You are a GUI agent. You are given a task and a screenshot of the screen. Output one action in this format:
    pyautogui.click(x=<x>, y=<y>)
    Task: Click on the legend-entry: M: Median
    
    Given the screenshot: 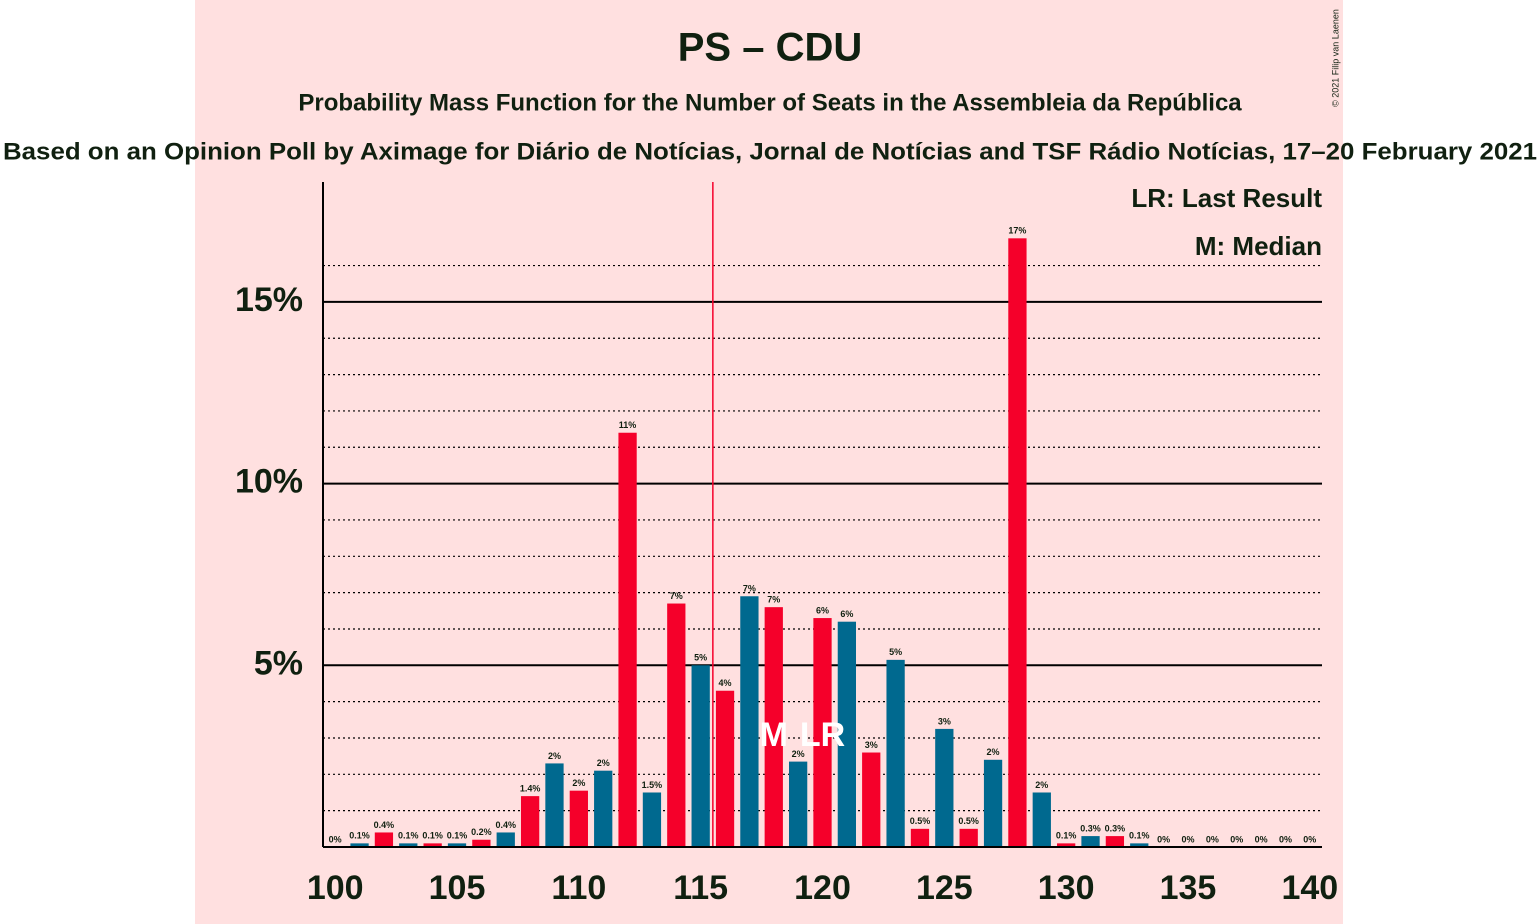 What is the action you would take?
    pyautogui.click(x=1258, y=246)
    